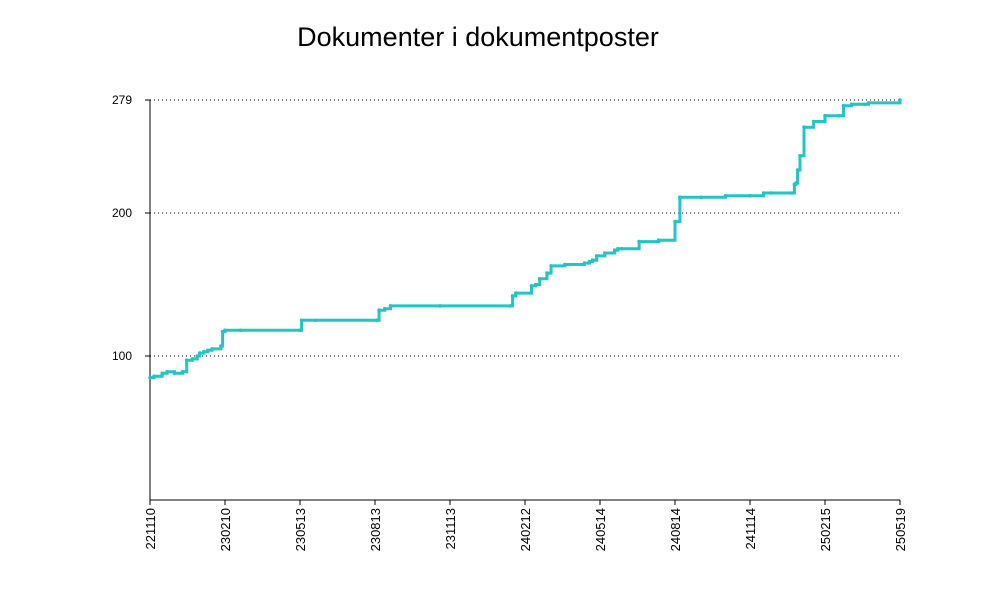 The image size is (1000, 600). I want to click on chart-title: Dokumenter i dokumentposter, so click(478, 37).